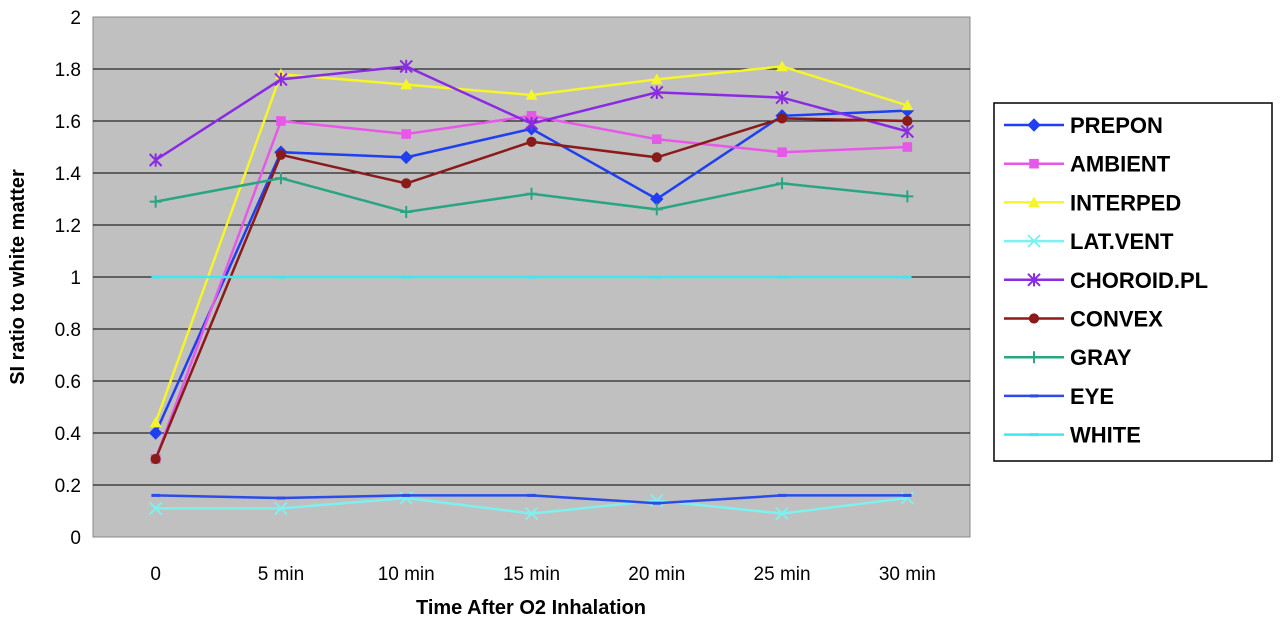  Describe the element at coordinates (68, 434) in the screenshot. I see `y-tick-label: 0.4` at that location.